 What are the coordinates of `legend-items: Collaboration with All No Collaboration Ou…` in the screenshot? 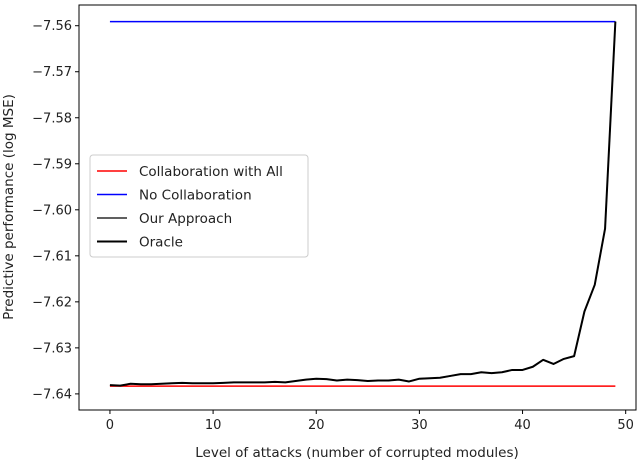 It's located at (190, 207).